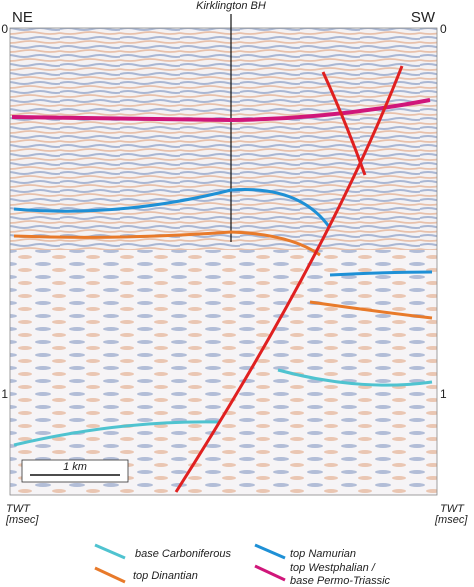 The height and width of the screenshot is (587, 474). I want to click on left-tick: 1, so click(4, 394).